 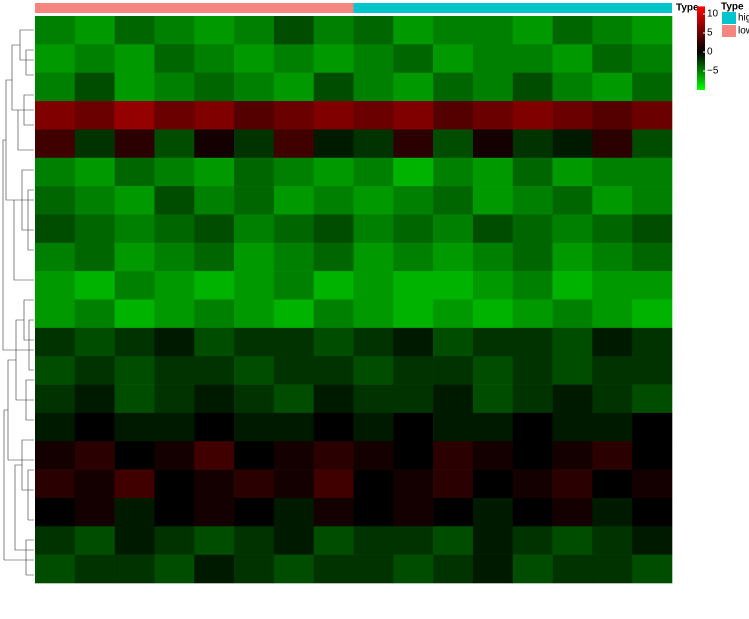 What do you see at coordinates (729, 18) in the screenshot?
I see `legend-swatch` at bounding box center [729, 18].